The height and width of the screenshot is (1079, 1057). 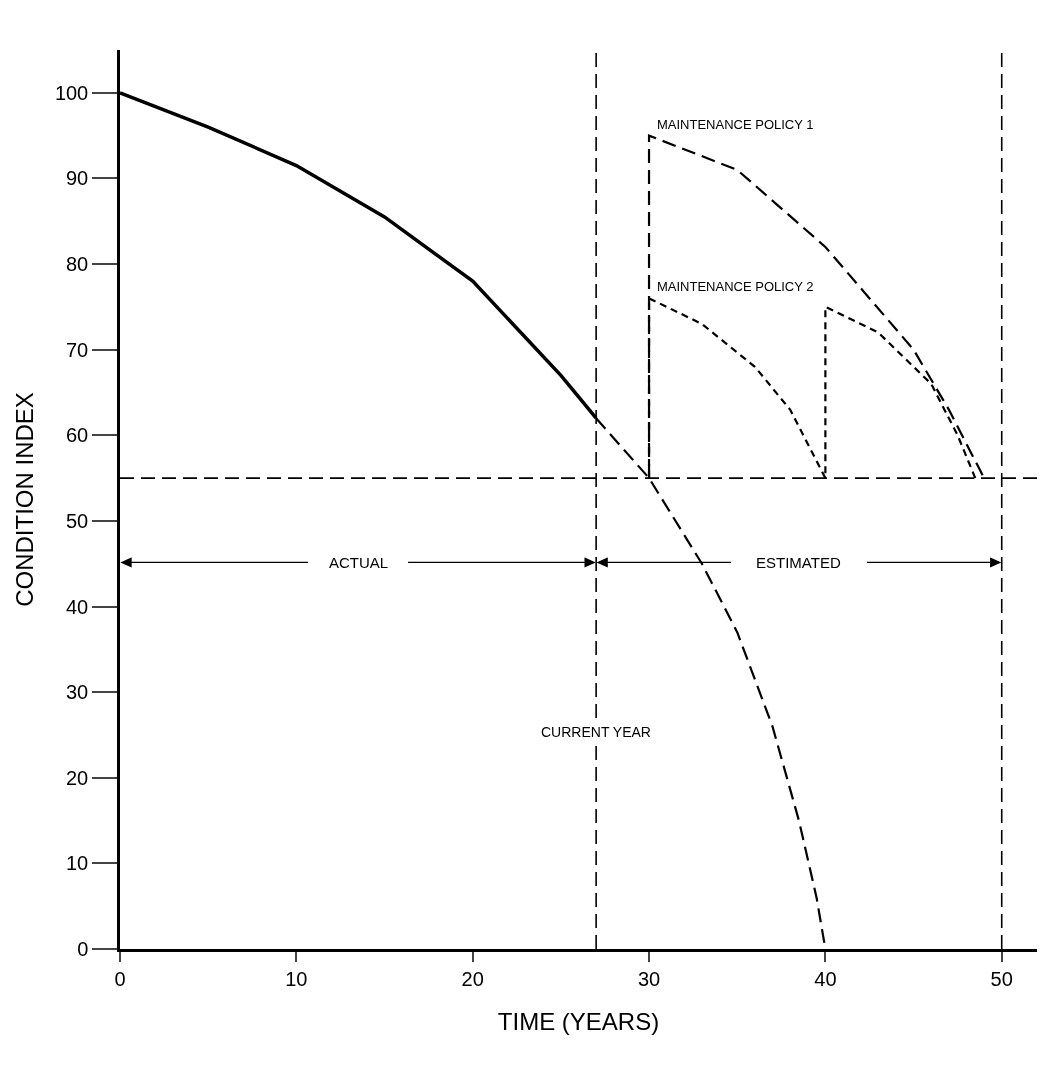 I want to click on x-tick-label: 10, so click(x=296, y=978).